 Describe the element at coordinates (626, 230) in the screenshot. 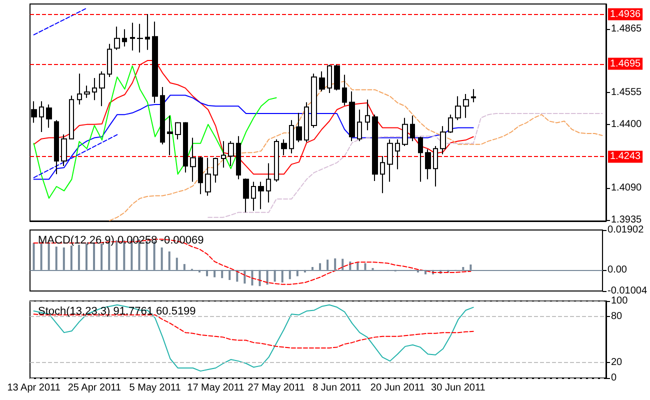

I see `y-tick-label: 0.01902` at that location.